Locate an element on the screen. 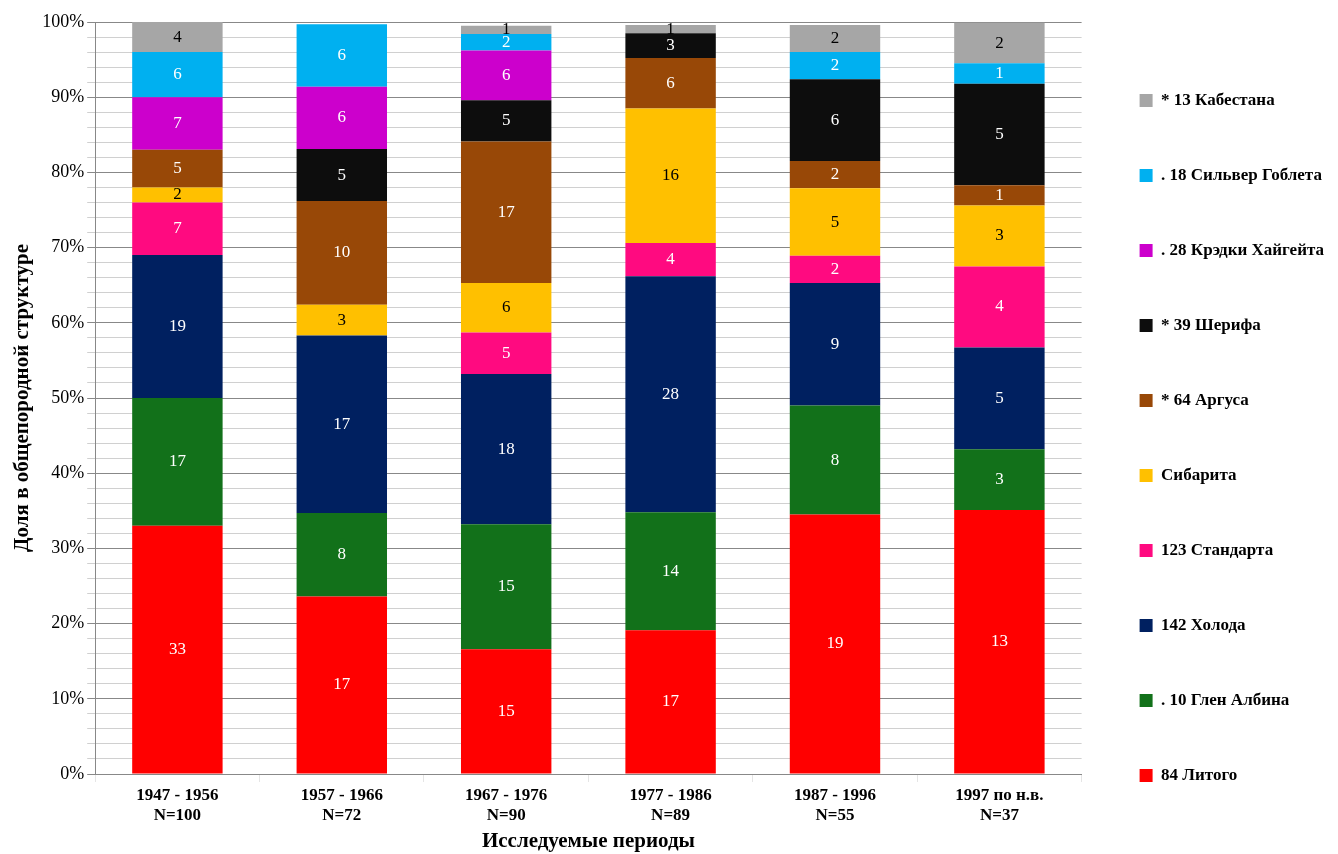 Image resolution: width=1338 pixels, height=854 pixels. x-axis-title: Исследуемые периоды is located at coordinates (588, 839).